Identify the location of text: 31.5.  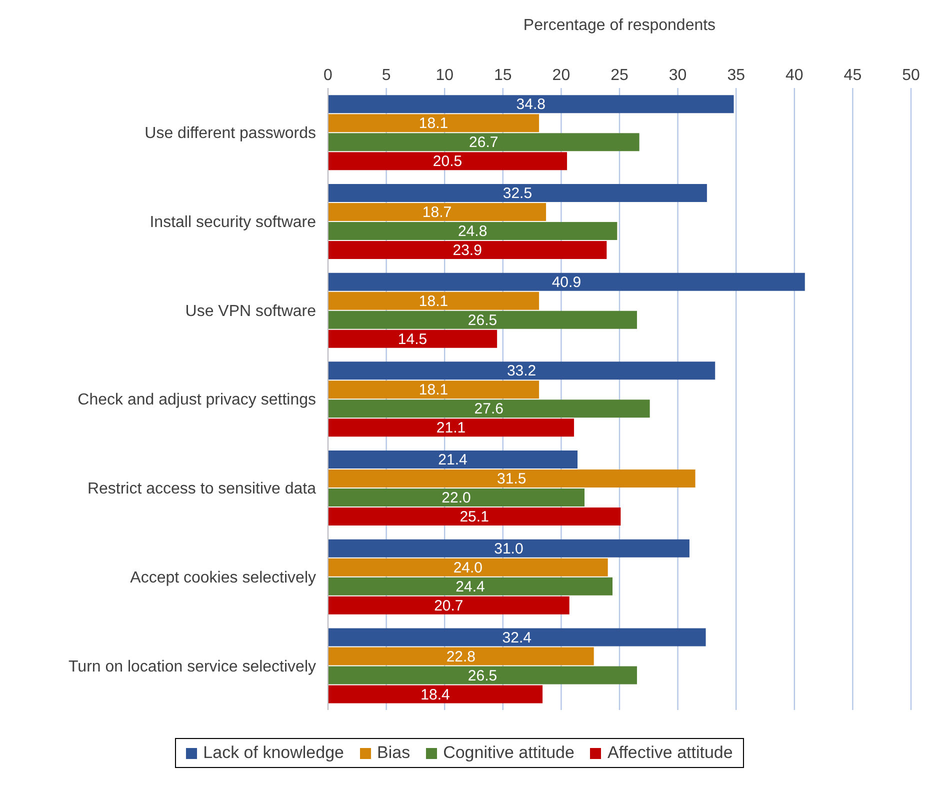
(511, 479).